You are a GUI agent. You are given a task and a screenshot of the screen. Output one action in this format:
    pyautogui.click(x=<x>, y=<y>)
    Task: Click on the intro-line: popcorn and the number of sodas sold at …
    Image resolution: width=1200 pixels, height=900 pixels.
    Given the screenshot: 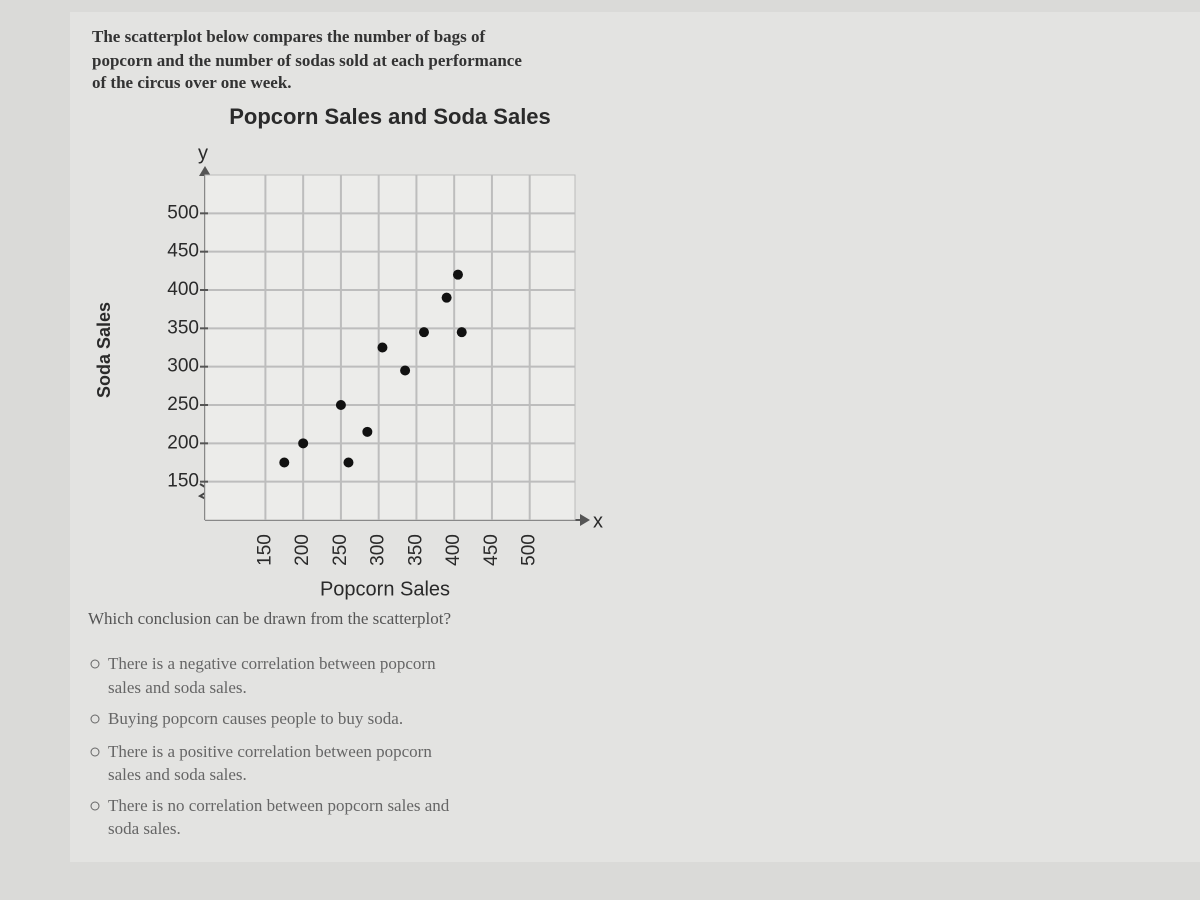 What is the action you would take?
    pyautogui.click(x=307, y=60)
    